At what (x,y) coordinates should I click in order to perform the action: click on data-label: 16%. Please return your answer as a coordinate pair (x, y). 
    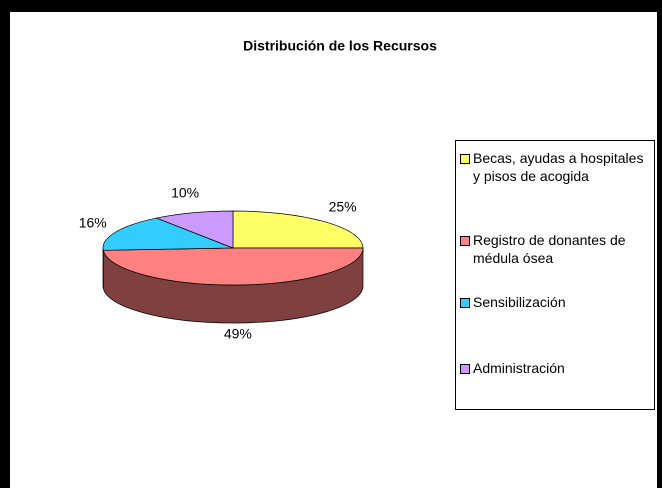
    Looking at the image, I should click on (93, 222).